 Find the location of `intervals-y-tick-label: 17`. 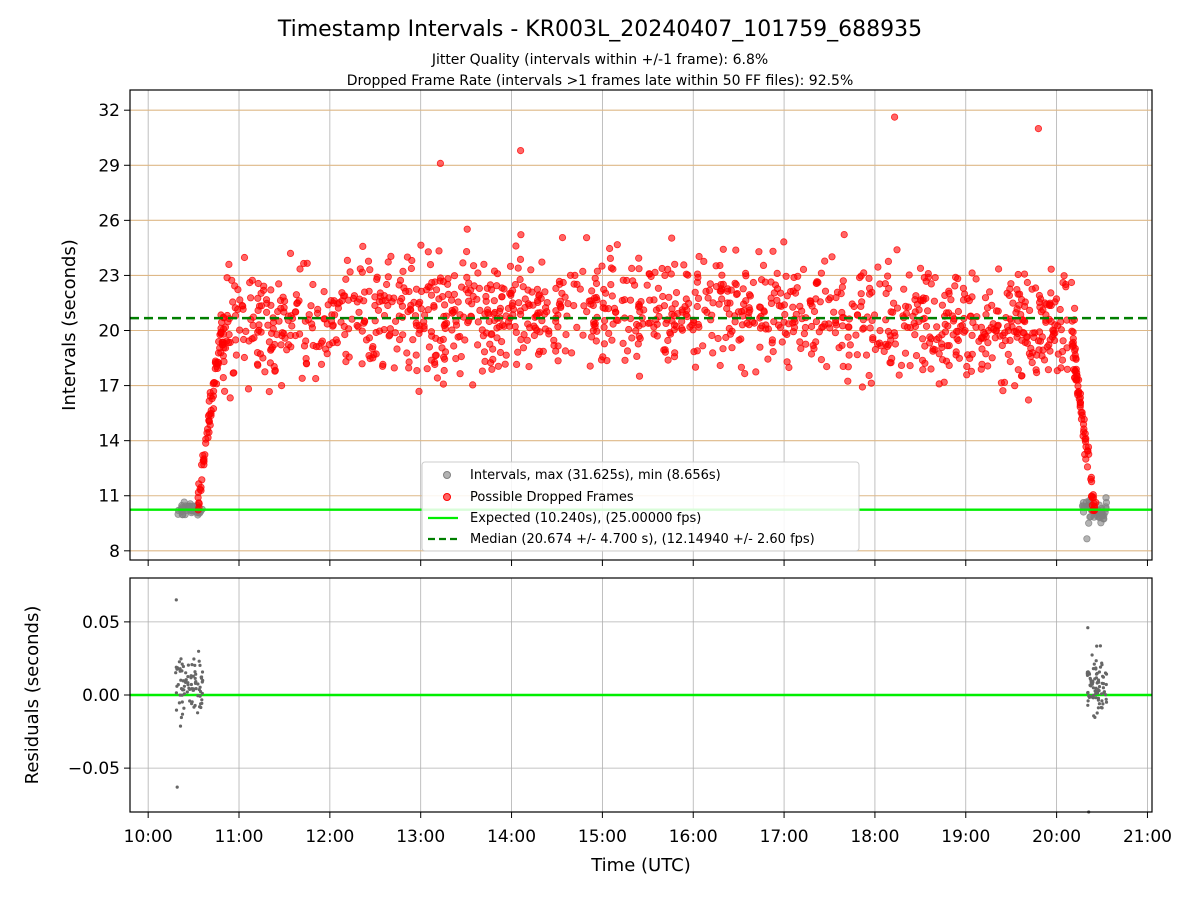

intervals-y-tick-label: 17 is located at coordinates (109, 387).